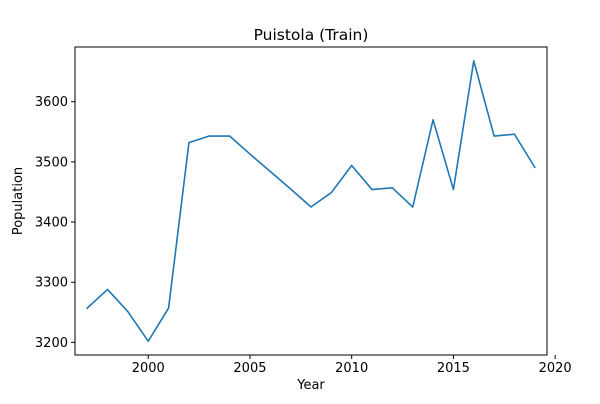 The image size is (600, 404). What do you see at coordinates (51, 283) in the screenshot?
I see `y-tick-label: 3300` at bounding box center [51, 283].